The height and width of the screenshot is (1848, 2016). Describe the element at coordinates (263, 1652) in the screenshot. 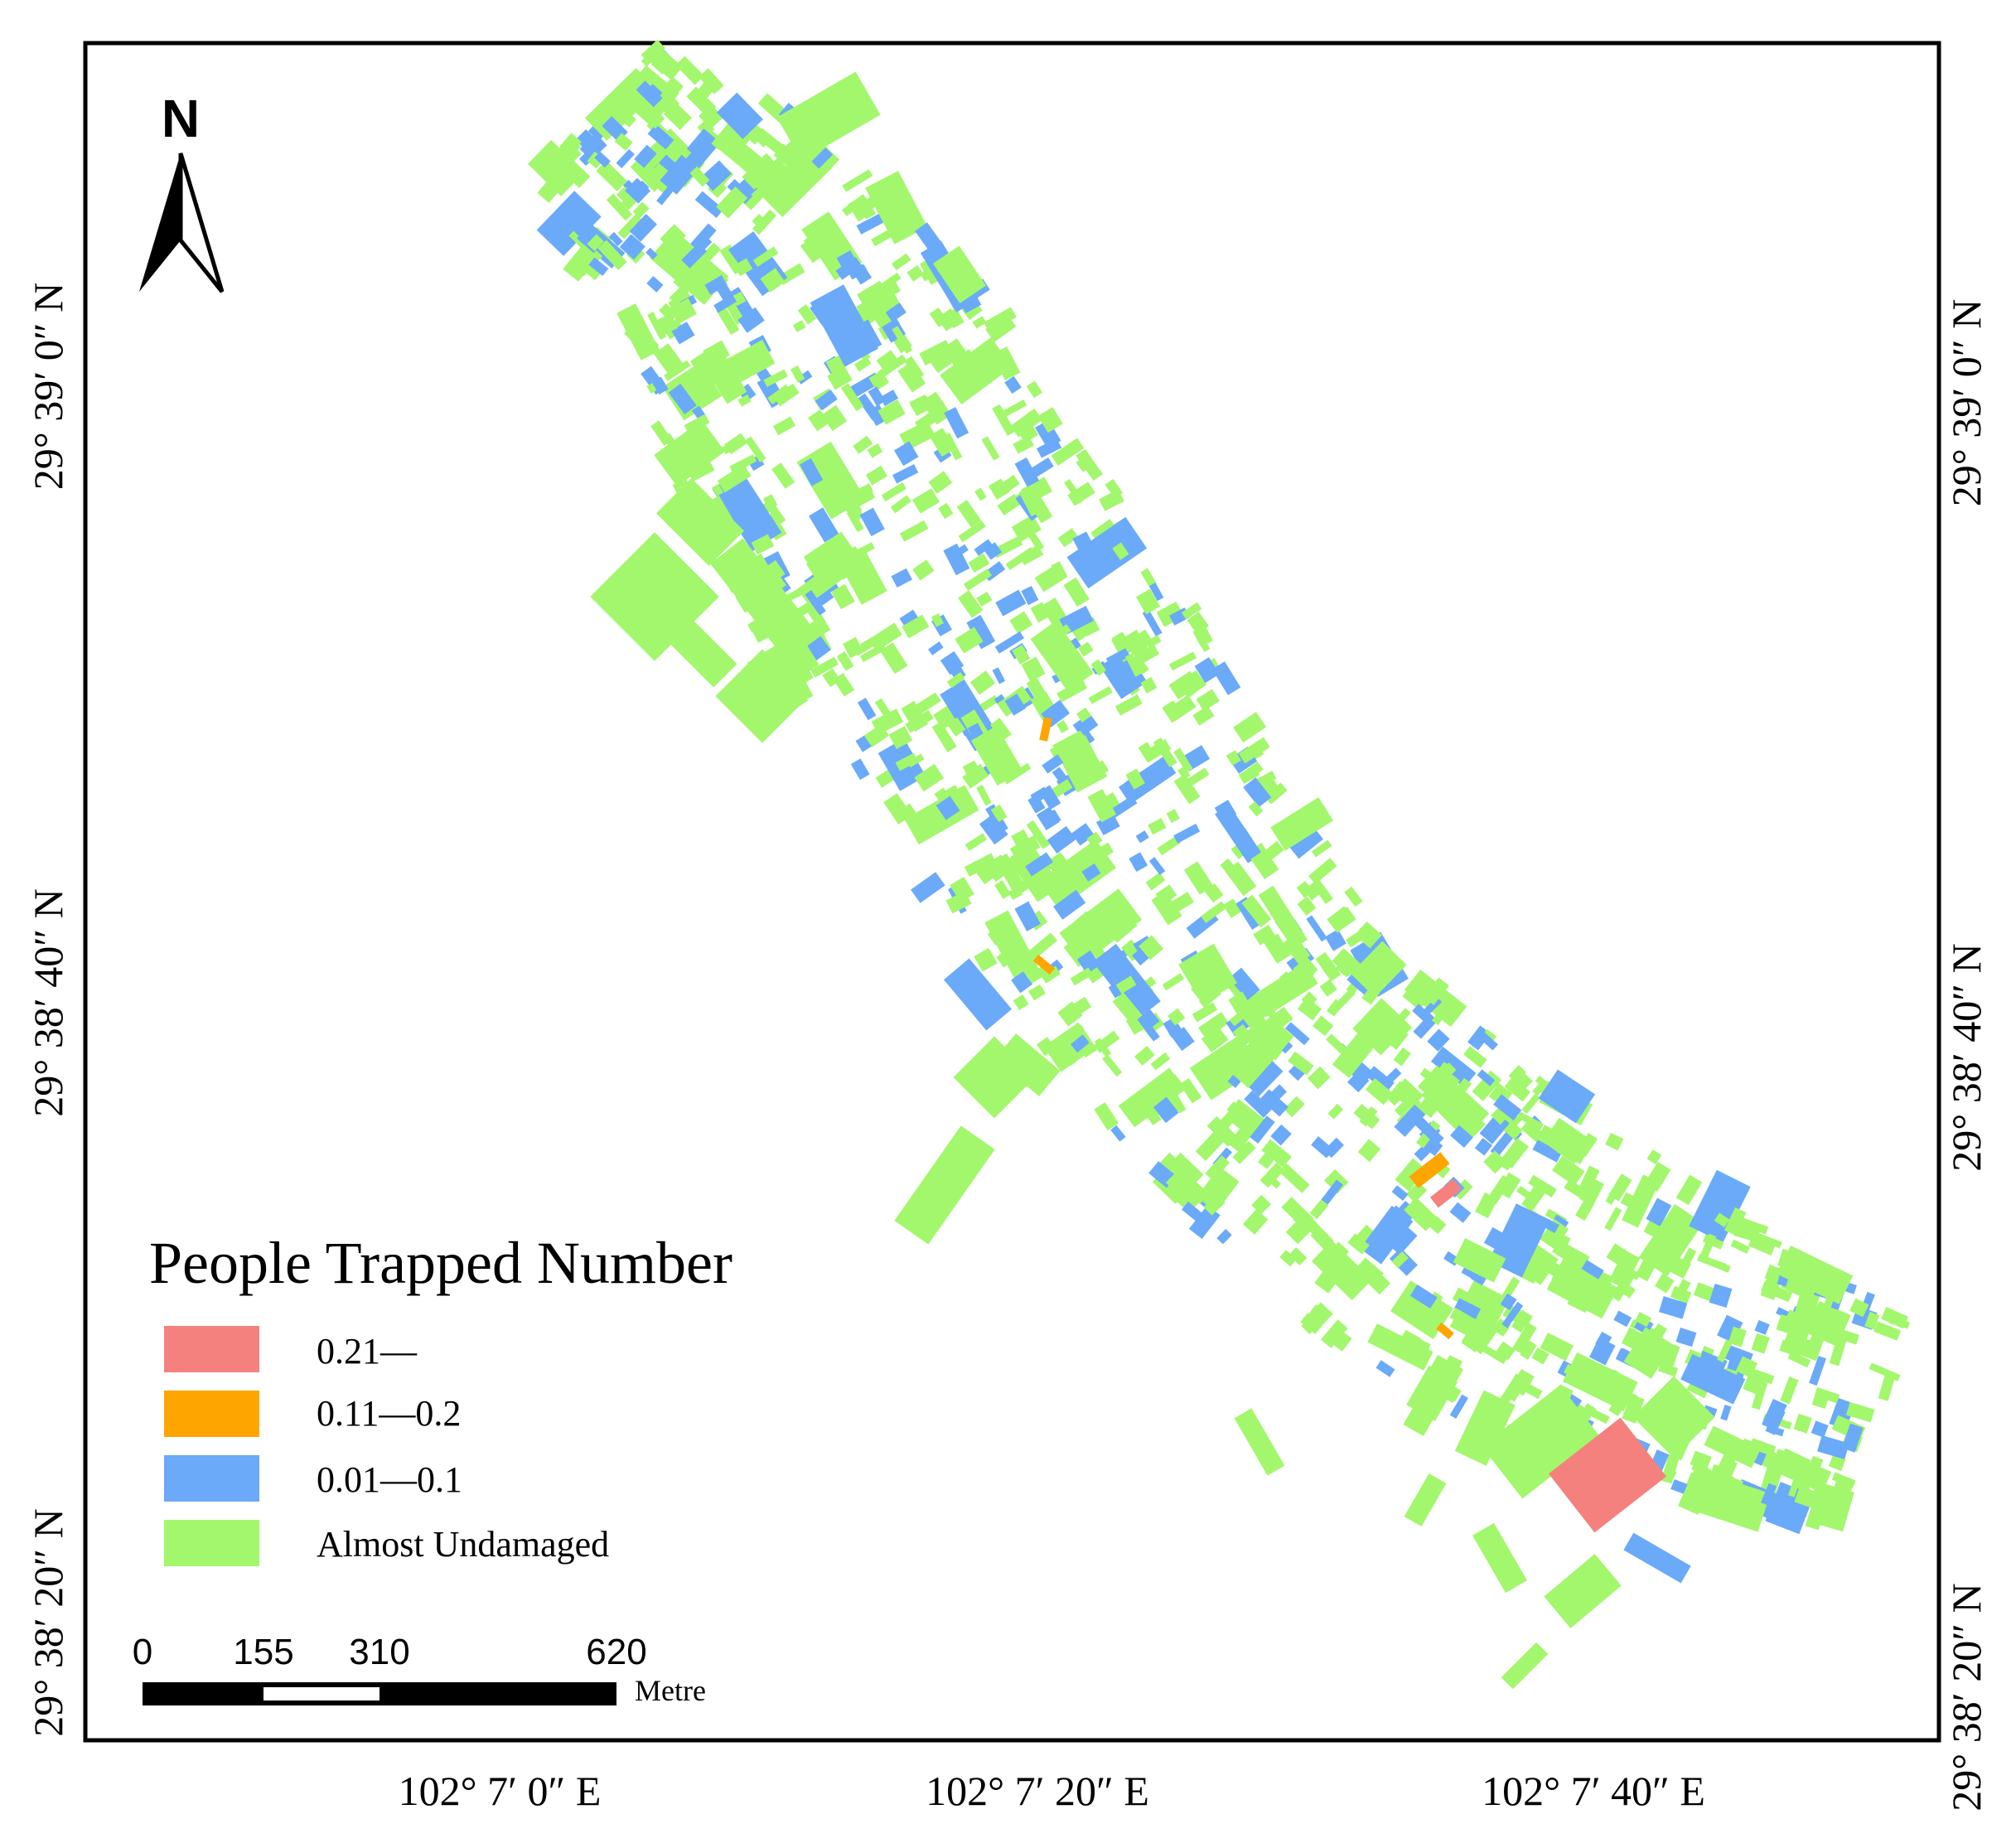

I see `scale-tick-155: 155` at that location.